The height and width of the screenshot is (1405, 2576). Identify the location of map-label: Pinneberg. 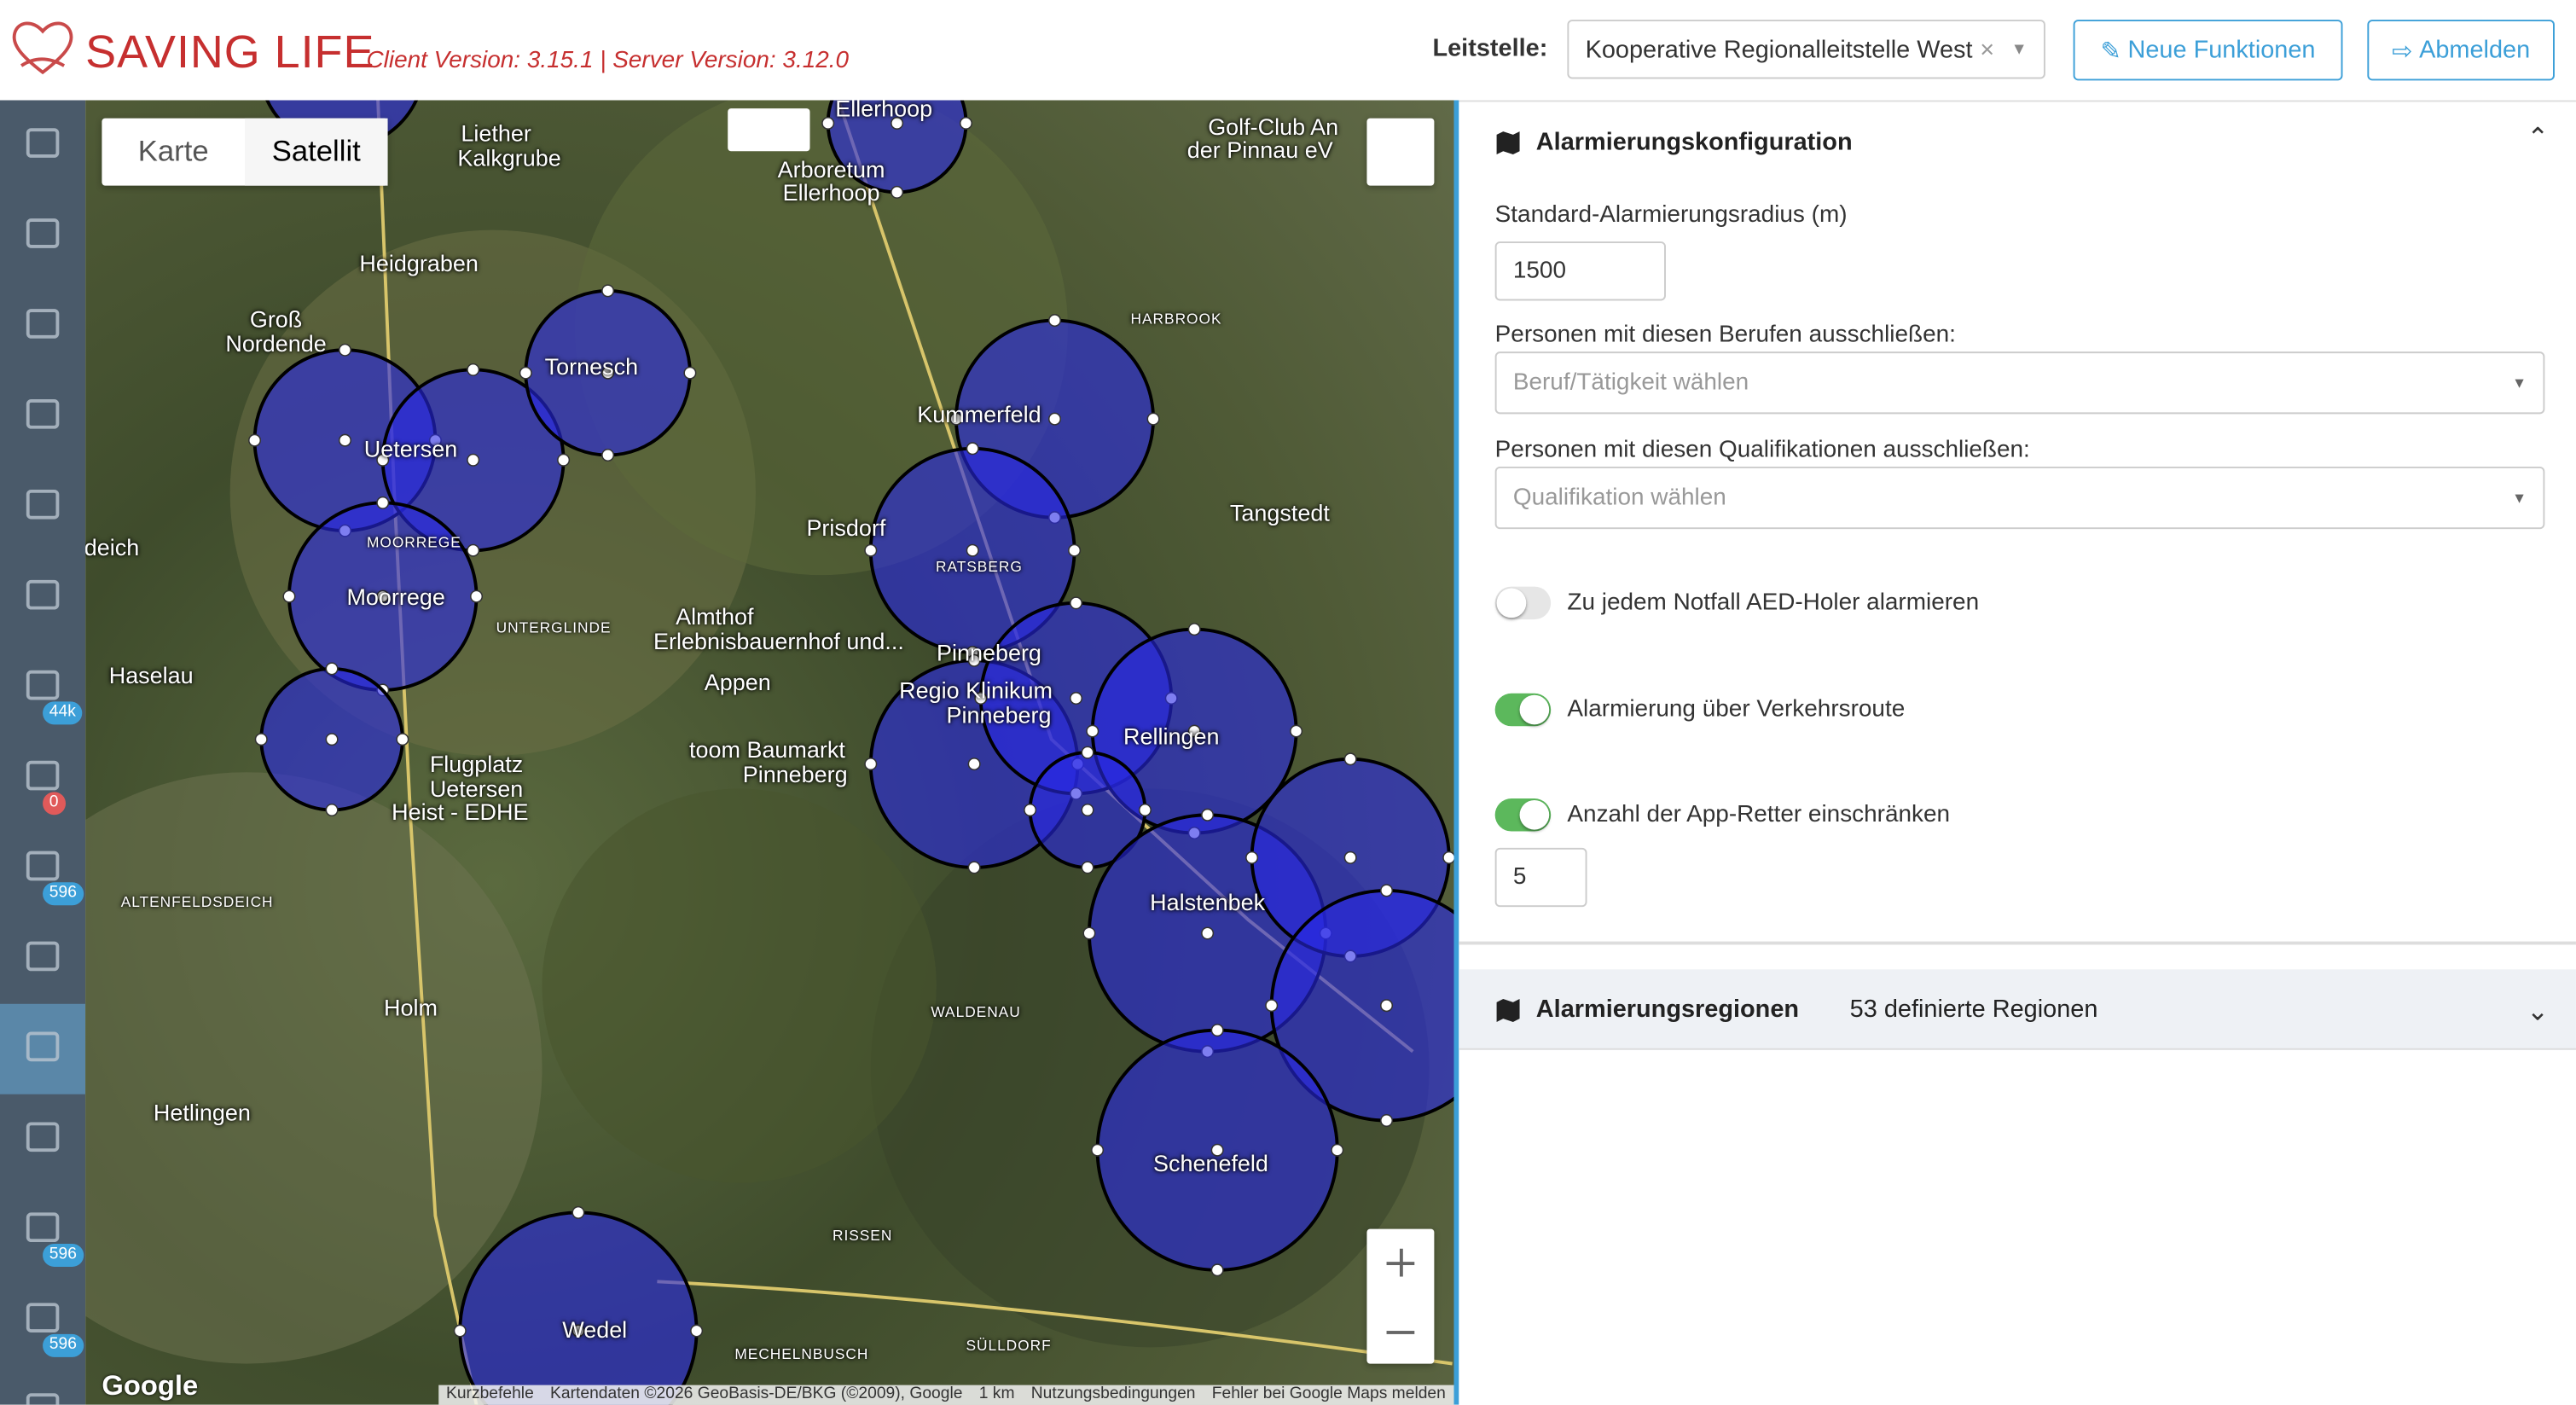
(988, 652).